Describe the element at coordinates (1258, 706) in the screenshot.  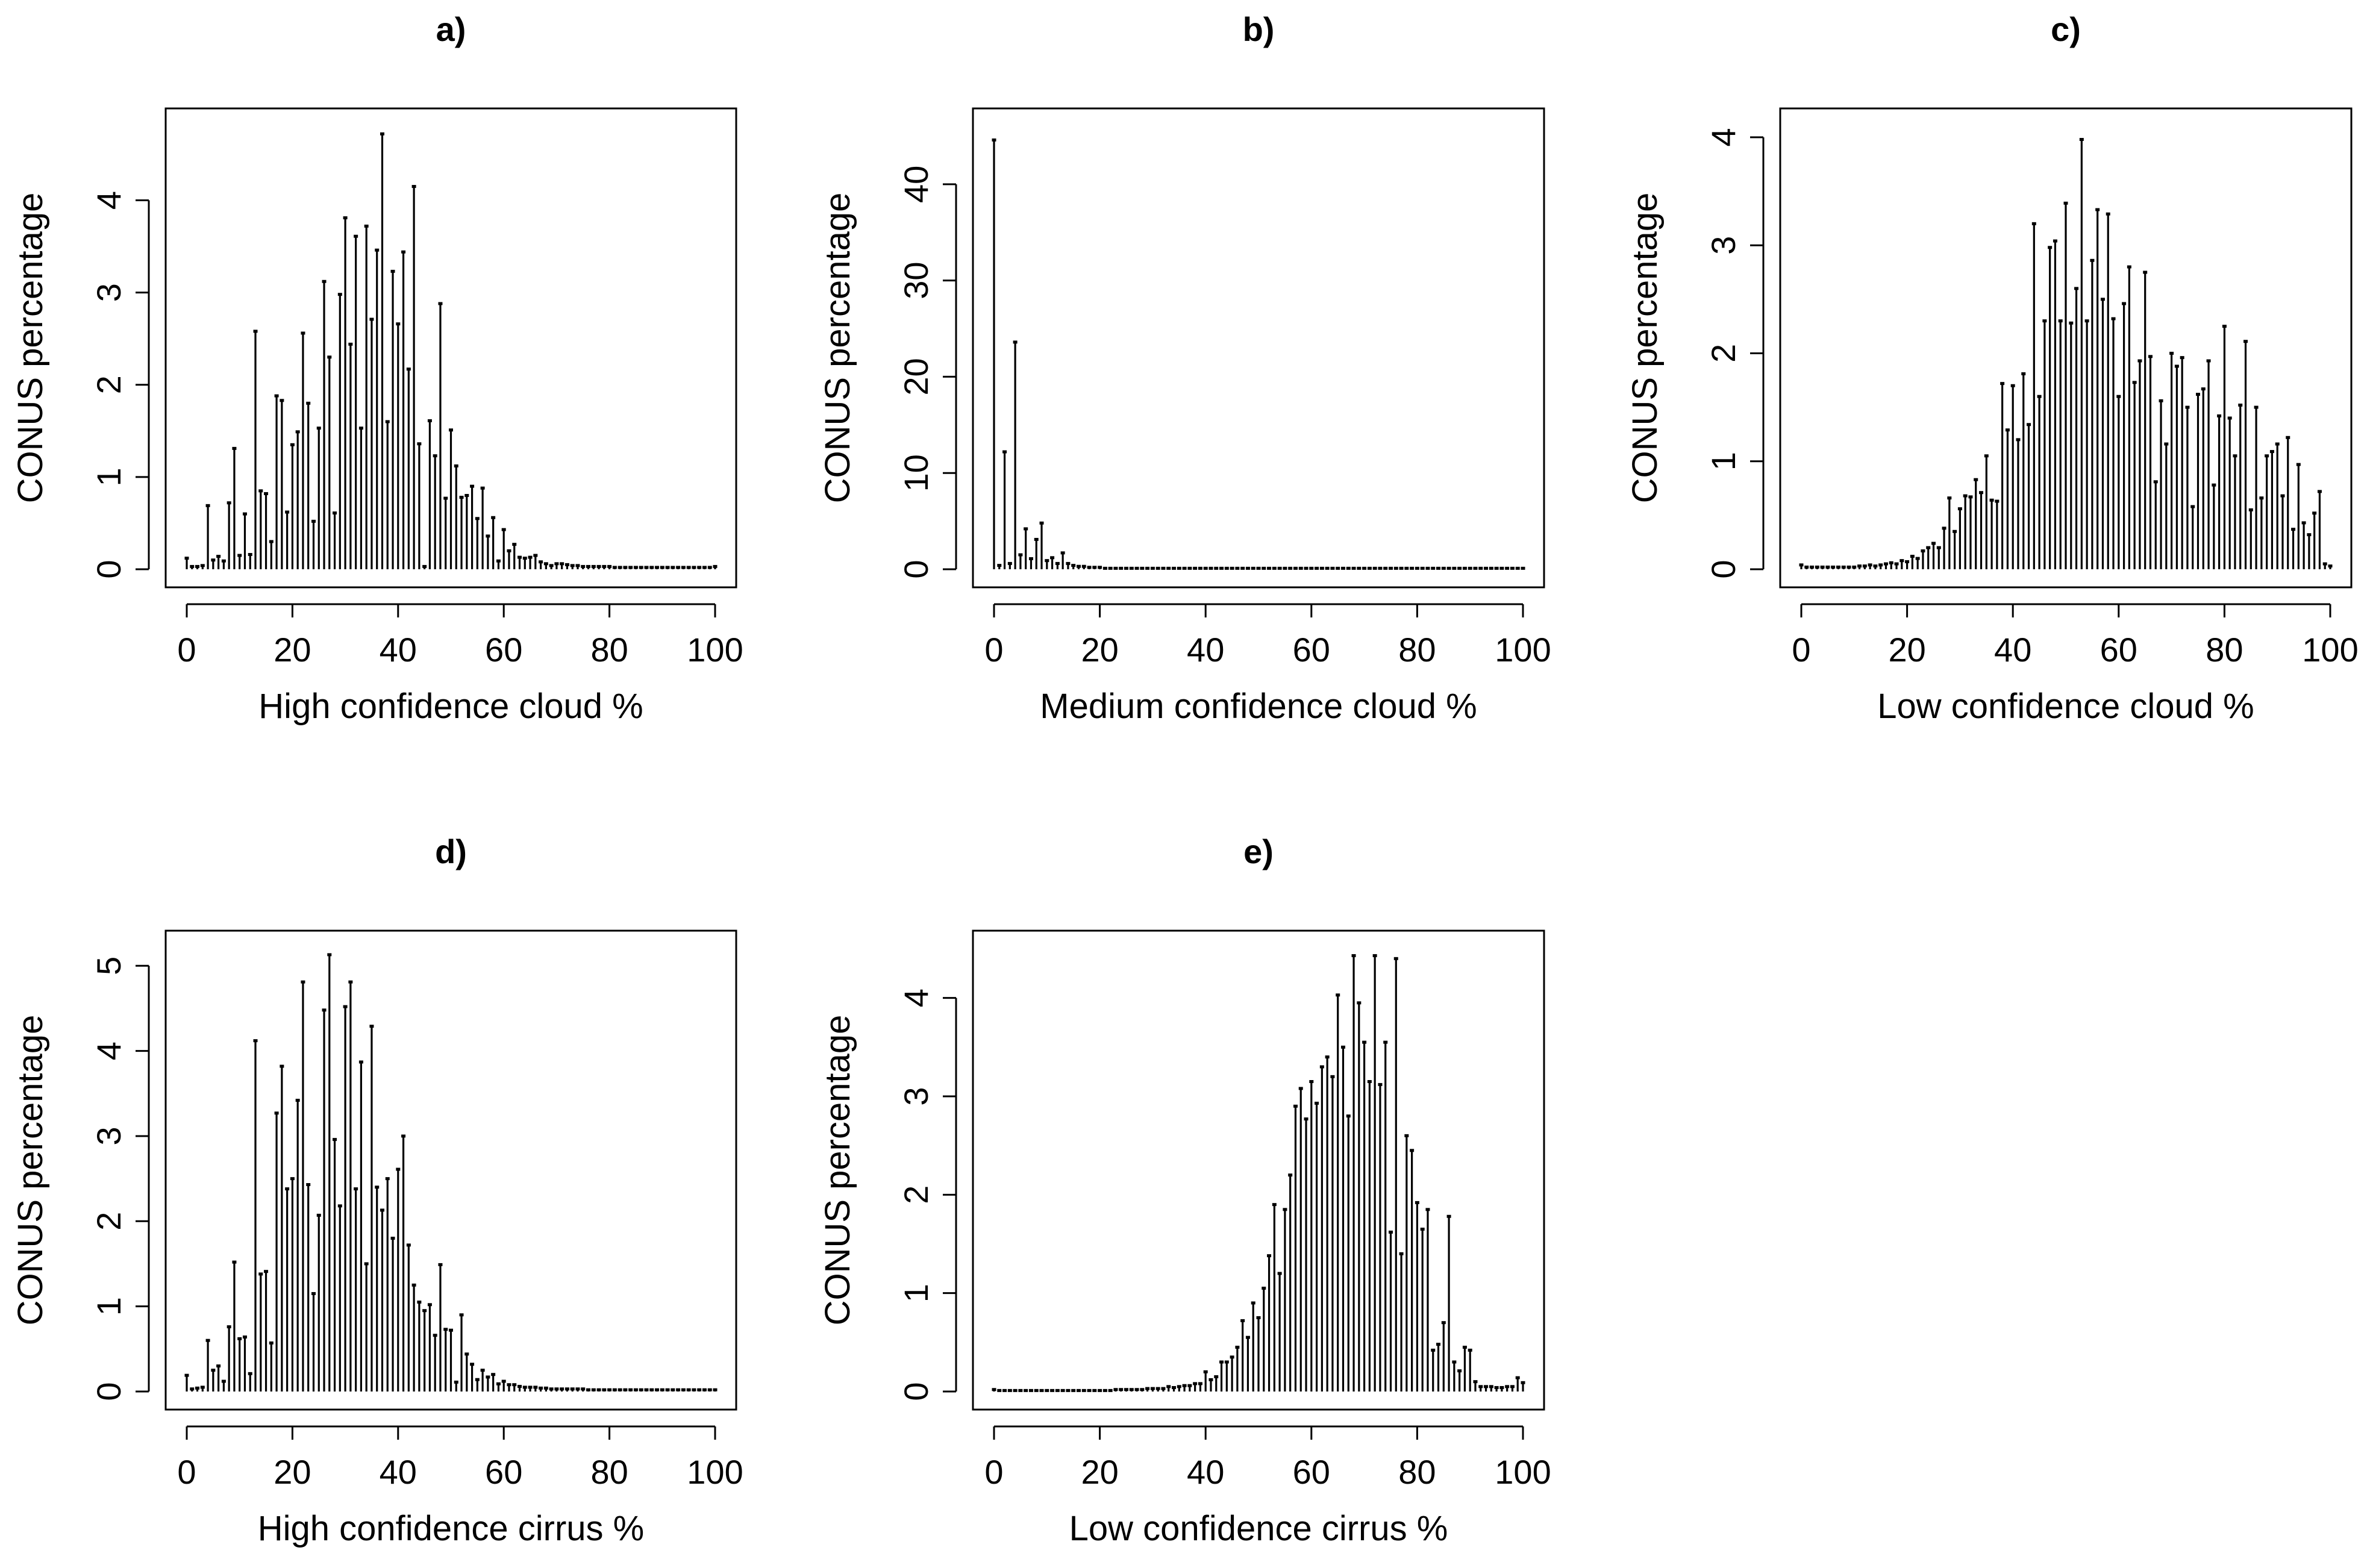
I see `x-axis-label: Medium confidence cloud %` at that location.